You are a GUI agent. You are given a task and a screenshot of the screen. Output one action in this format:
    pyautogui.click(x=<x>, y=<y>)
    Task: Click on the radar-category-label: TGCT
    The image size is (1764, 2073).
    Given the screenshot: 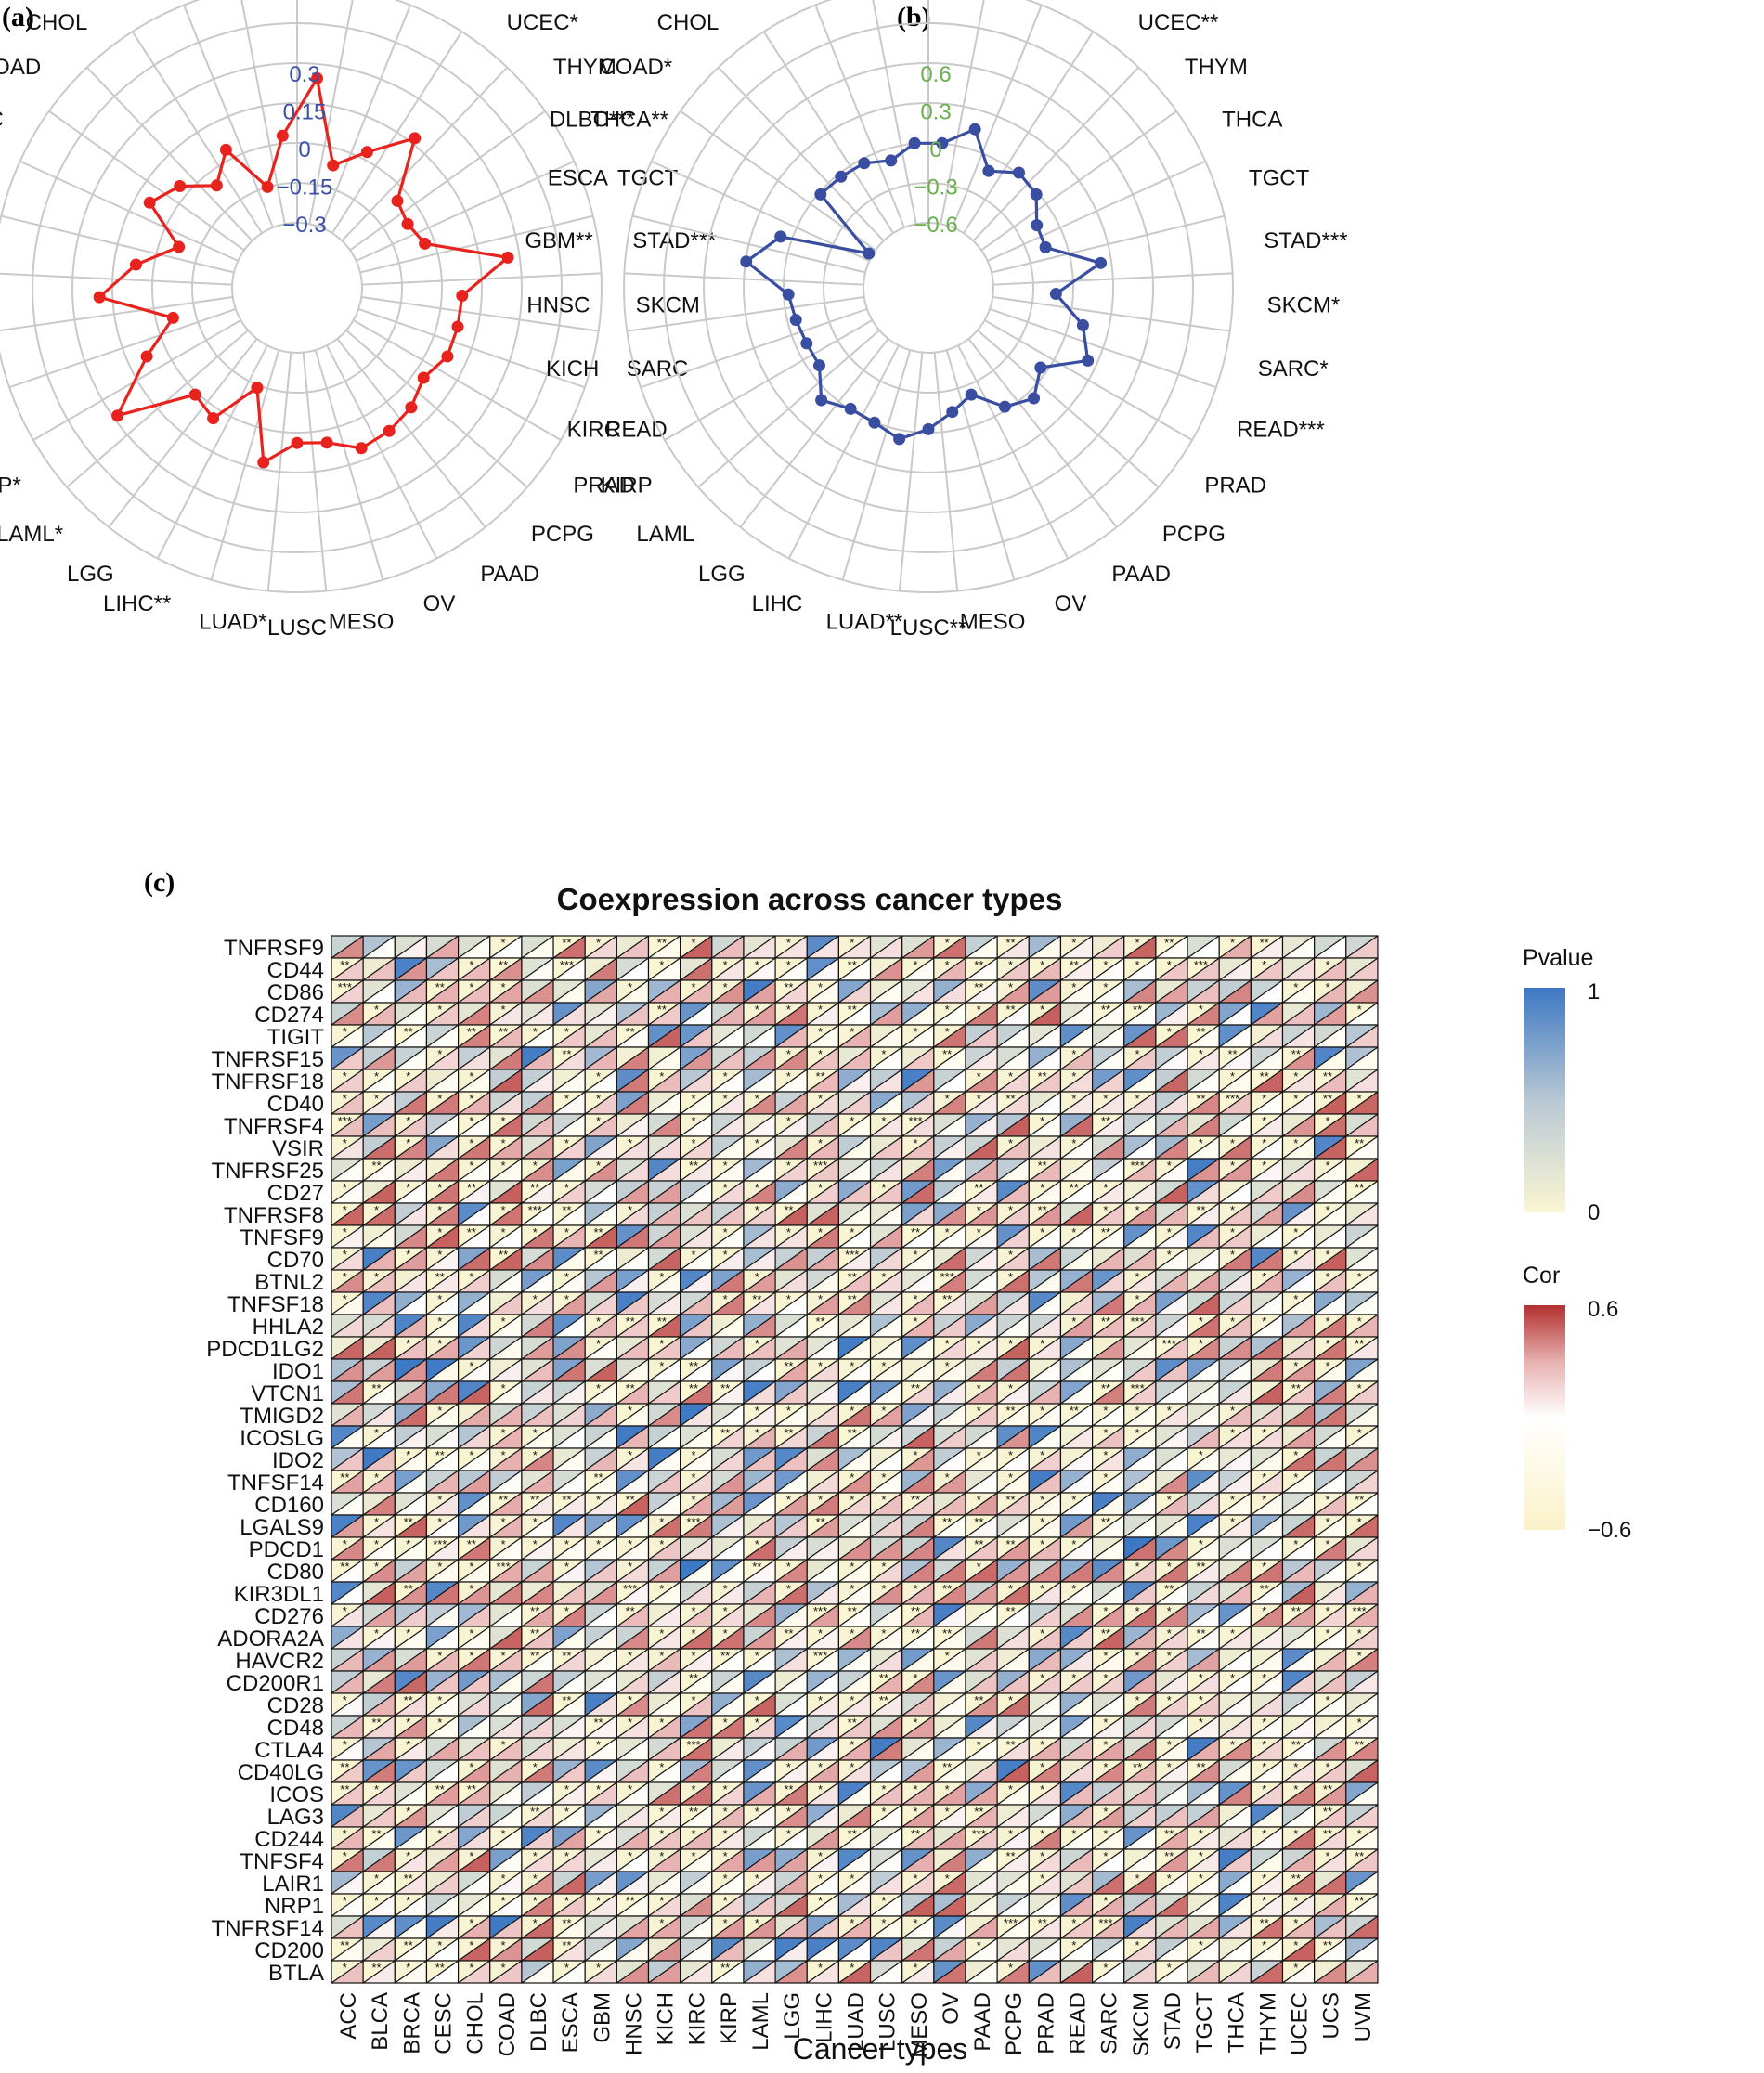 What is the action you would take?
    pyautogui.click(x=1279, y=179)
    